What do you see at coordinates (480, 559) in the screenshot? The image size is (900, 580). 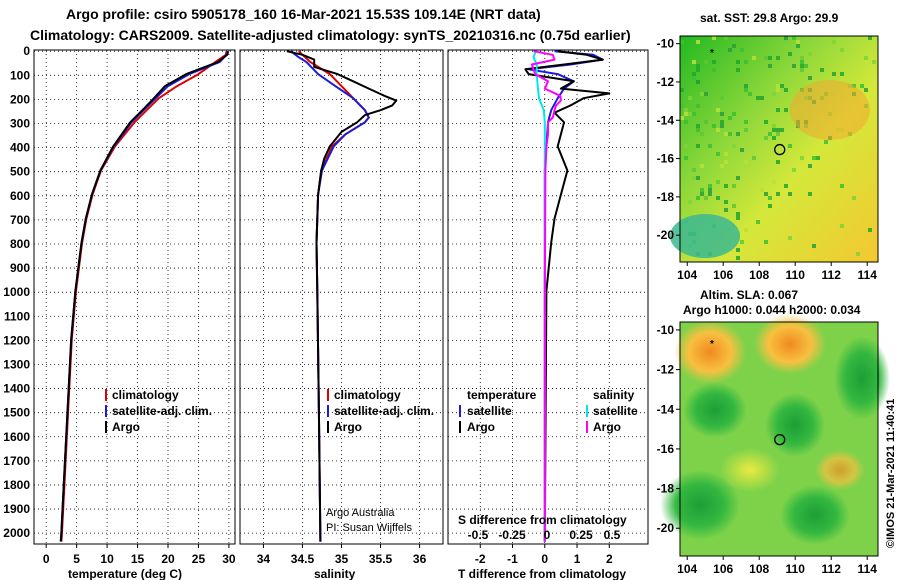 I see `x-tick-label: -2` at bounding box center [480, 559].